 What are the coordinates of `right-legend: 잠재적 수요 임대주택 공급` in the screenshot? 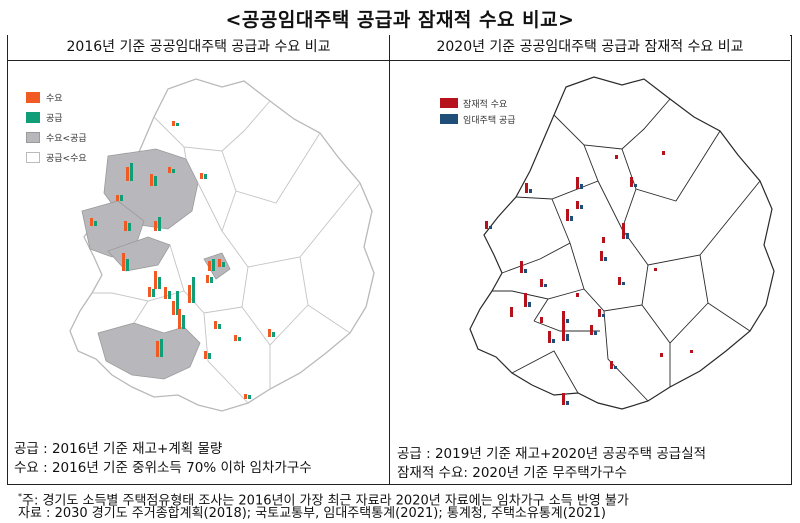 It's located at (478, 111).